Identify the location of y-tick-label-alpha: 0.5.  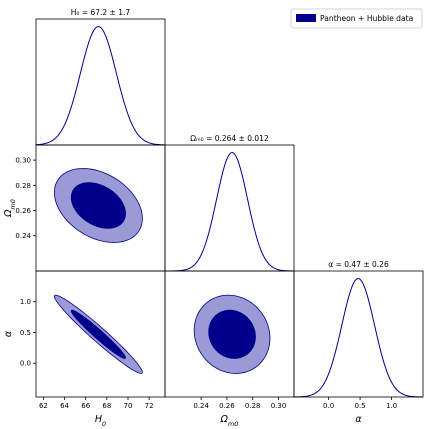
(25, 333).